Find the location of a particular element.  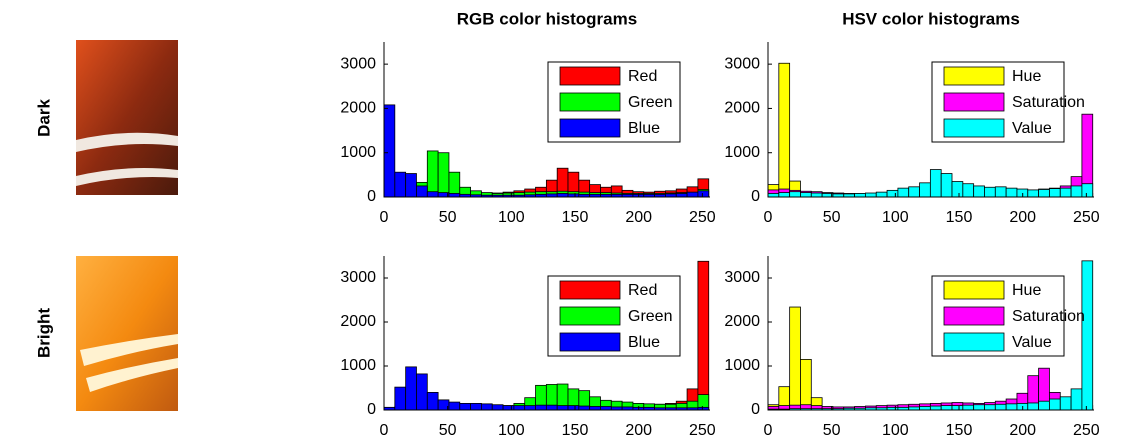

row-label: Dark is located at coordinates (43, 118).